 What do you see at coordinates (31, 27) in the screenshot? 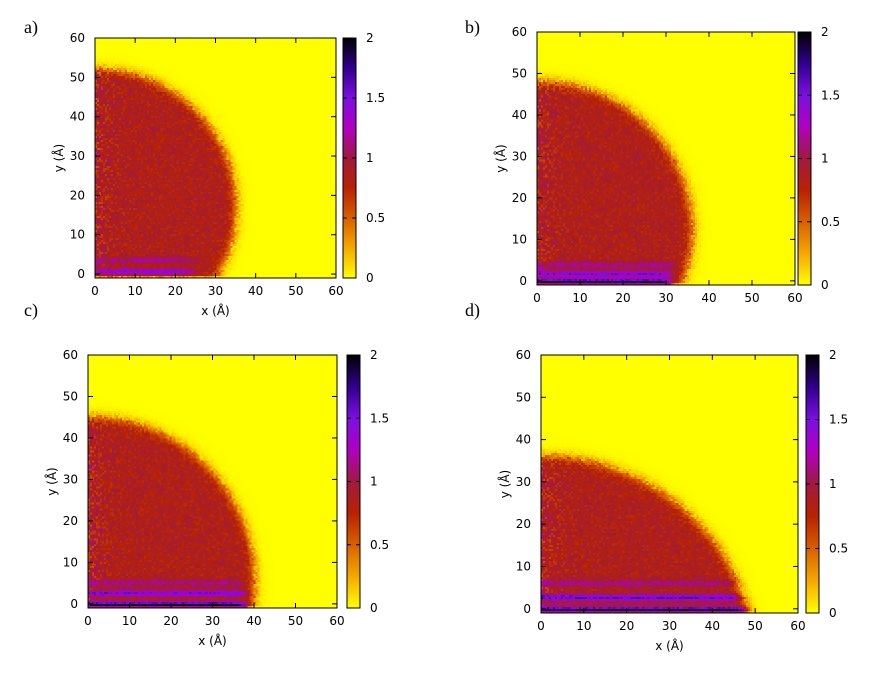
I see `panel-label: a)` at bounding box center [31, 27].